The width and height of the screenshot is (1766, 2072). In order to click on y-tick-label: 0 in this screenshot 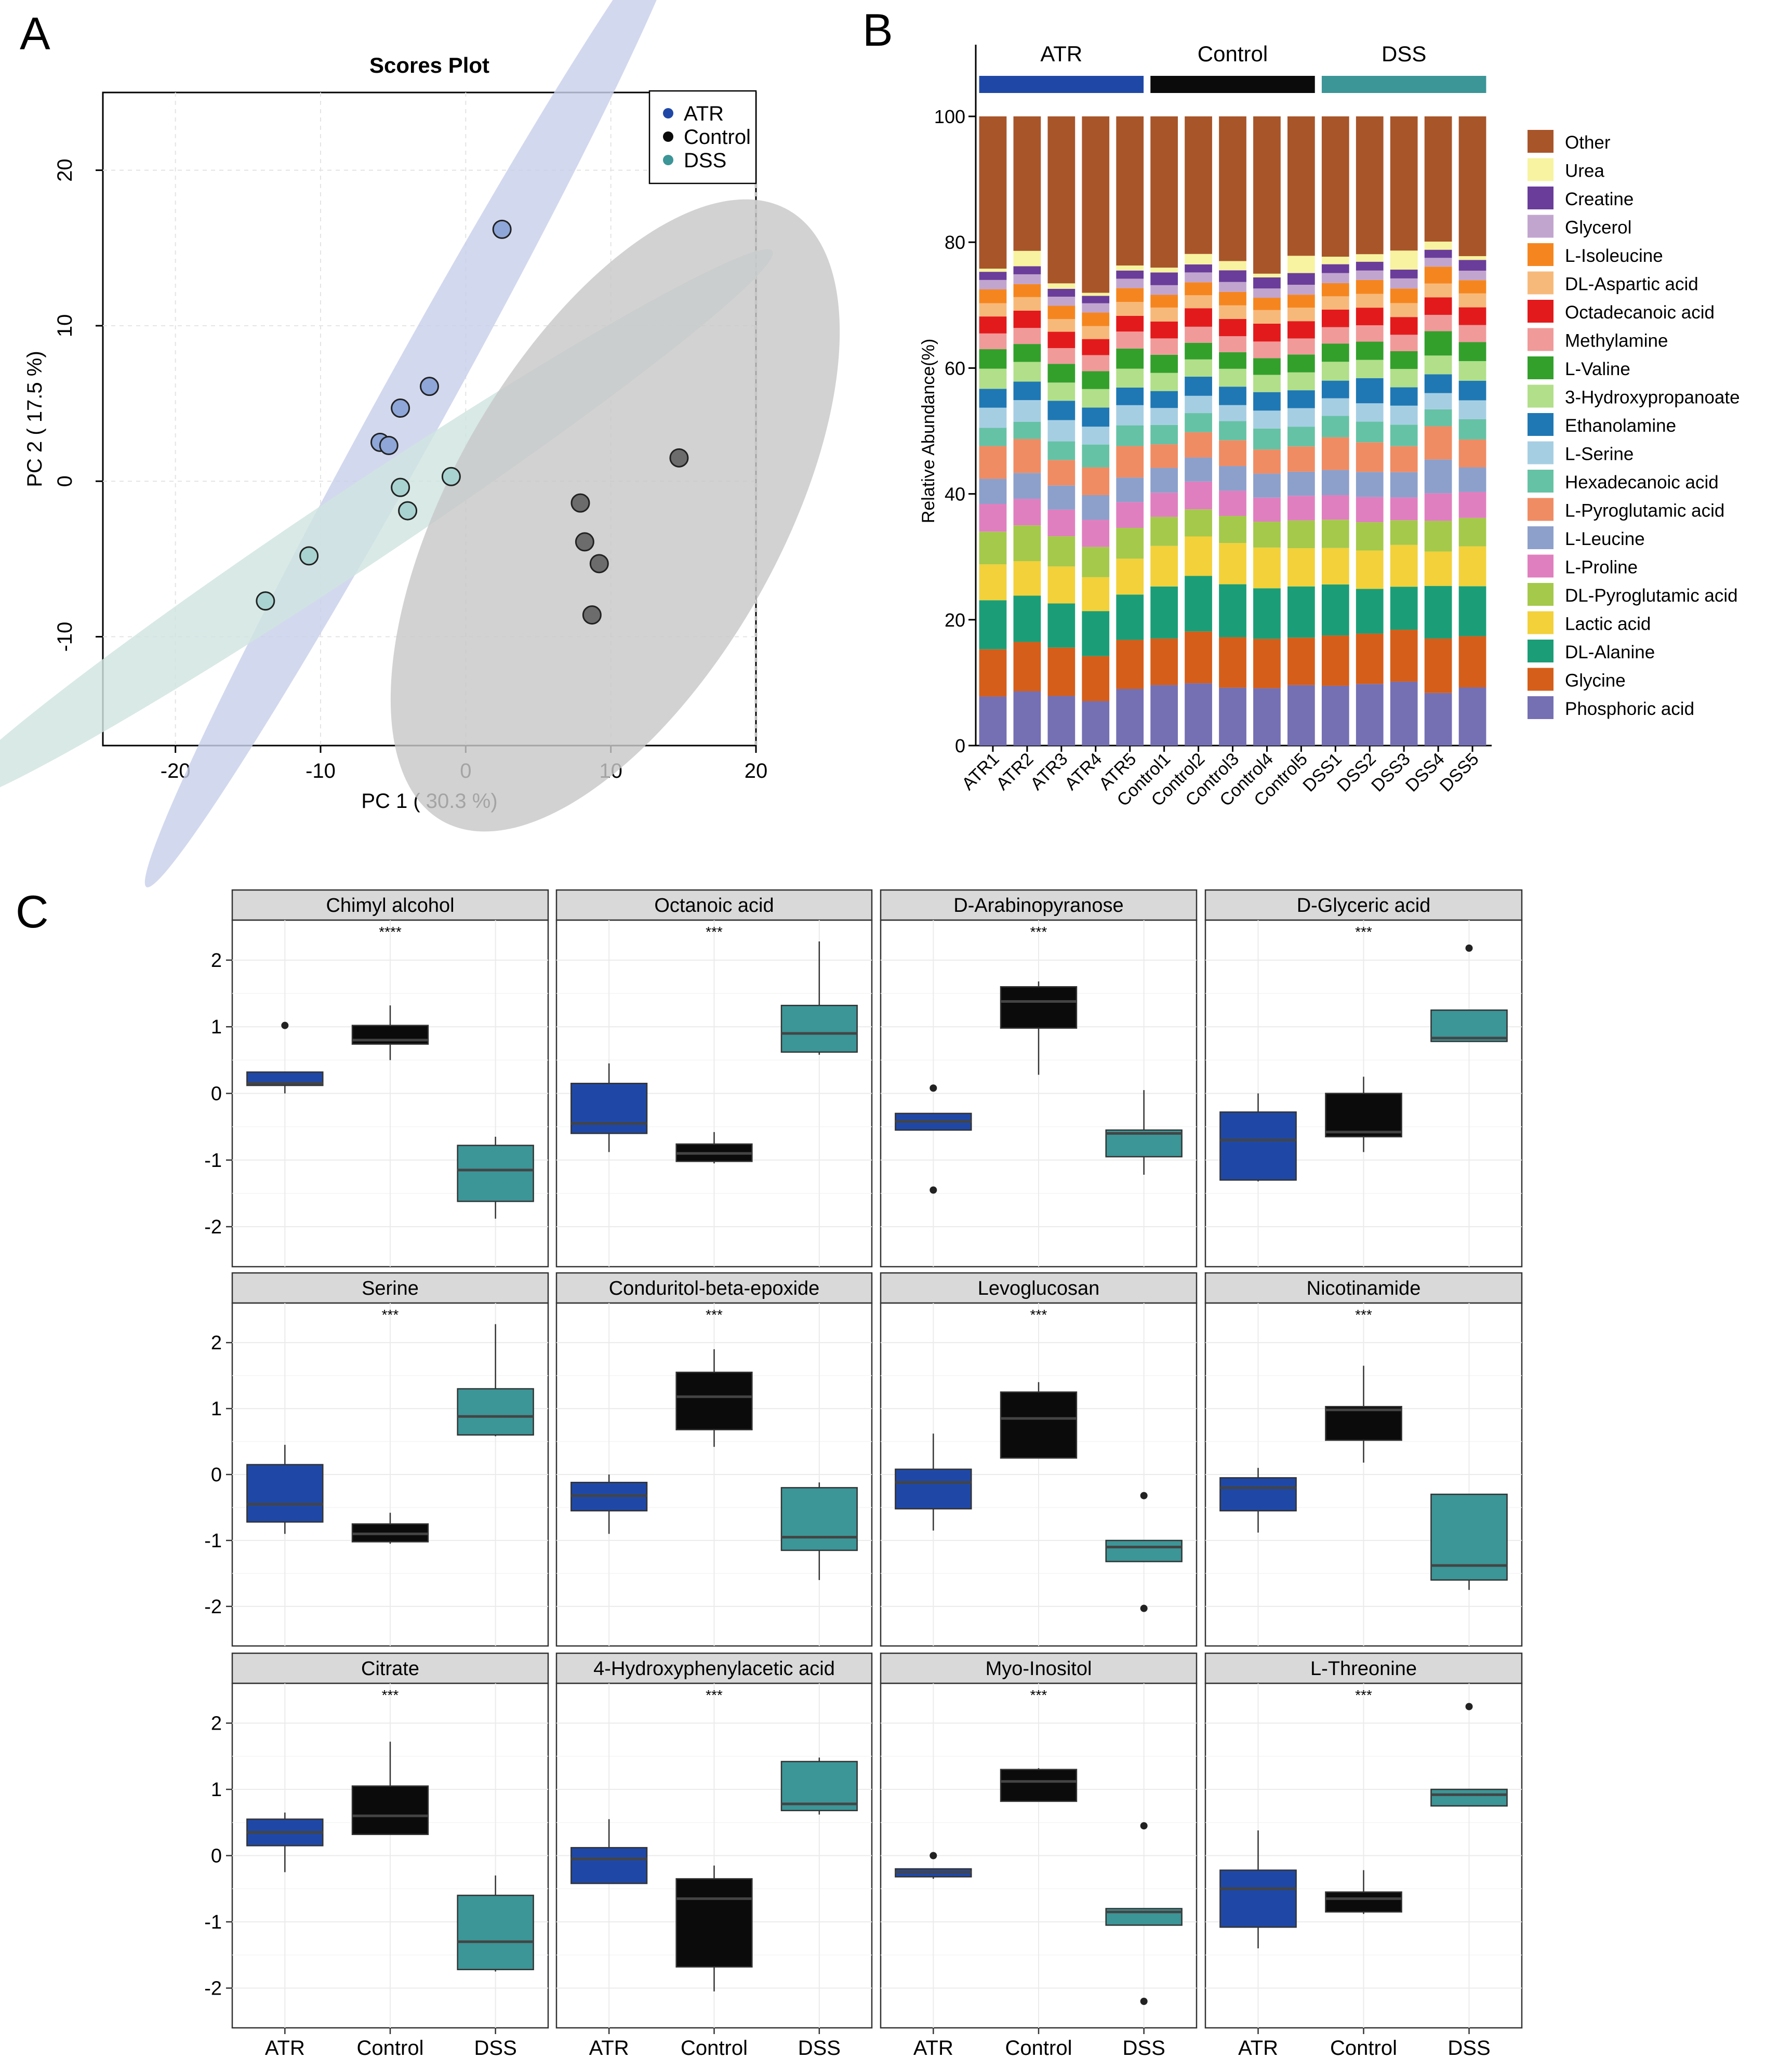, I will do `click(217, 1856)`.